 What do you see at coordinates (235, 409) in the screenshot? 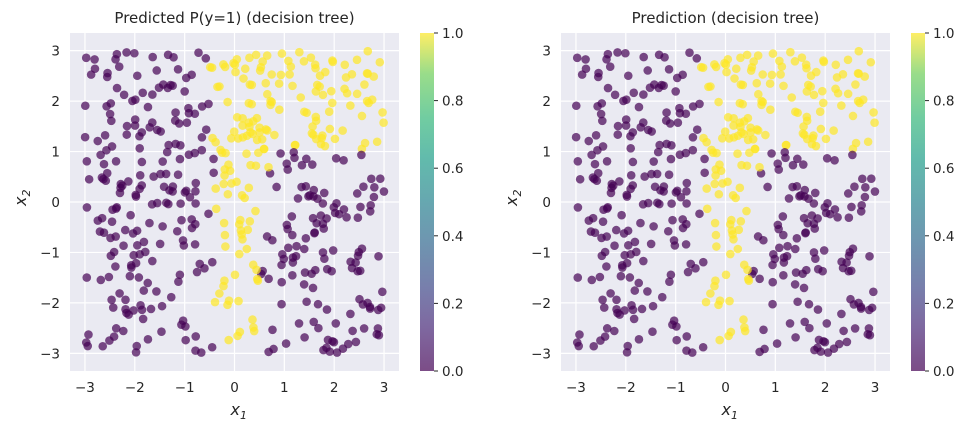
I see `x-axis-label-main: x` at bounding box center [235, 409].